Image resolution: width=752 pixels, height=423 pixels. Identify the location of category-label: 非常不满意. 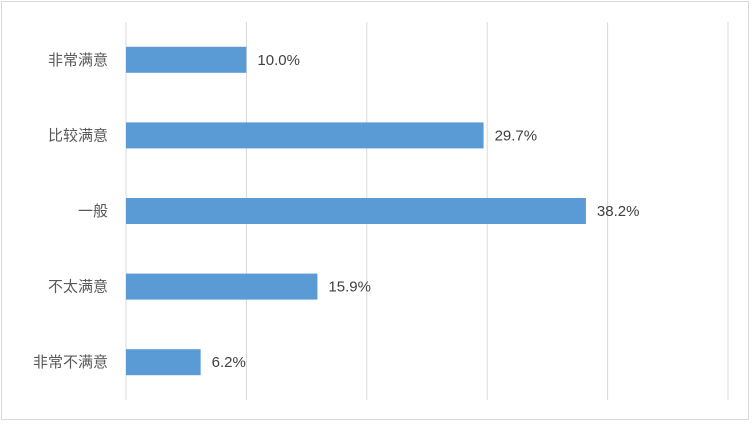
(70, 362).